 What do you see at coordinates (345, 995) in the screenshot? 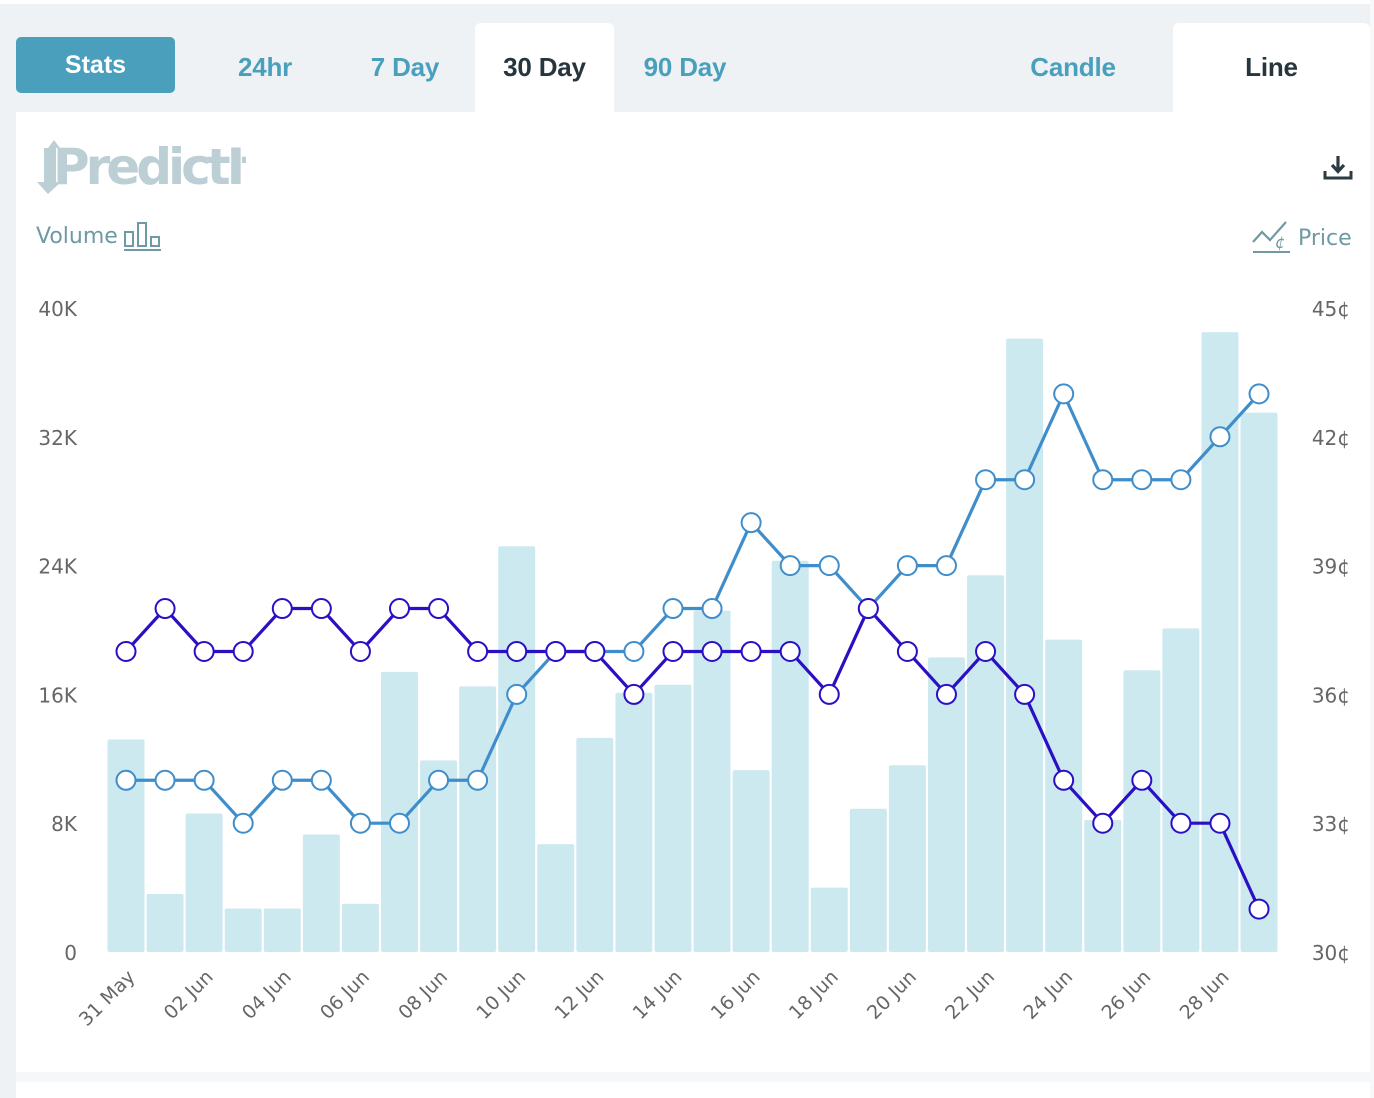
I see `x-axis-tick-label: 06 Jun` at bounding box center [345, 995].